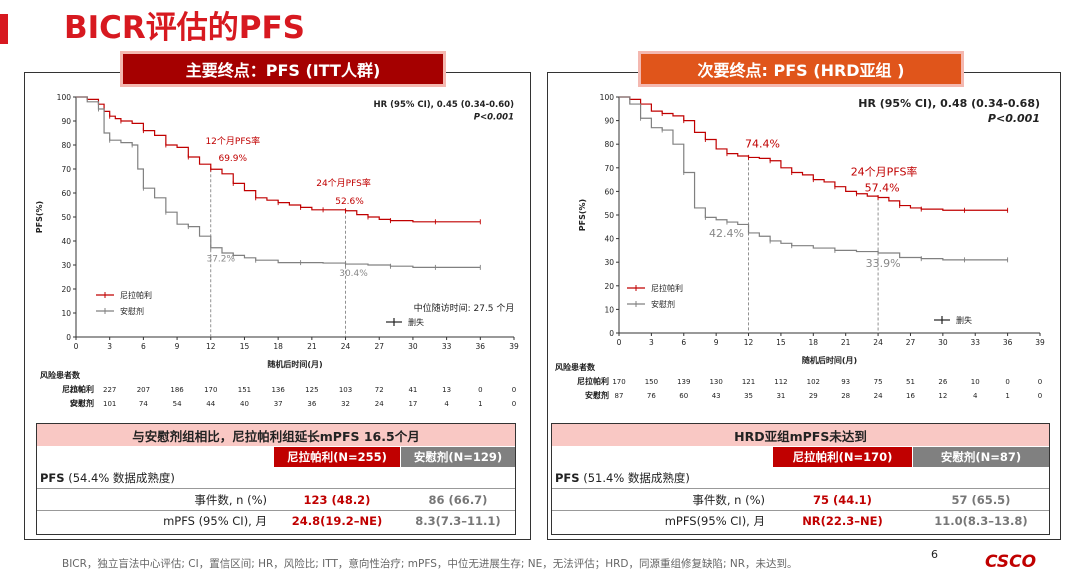  I want to click on page-number: 6, so click(934, 554).